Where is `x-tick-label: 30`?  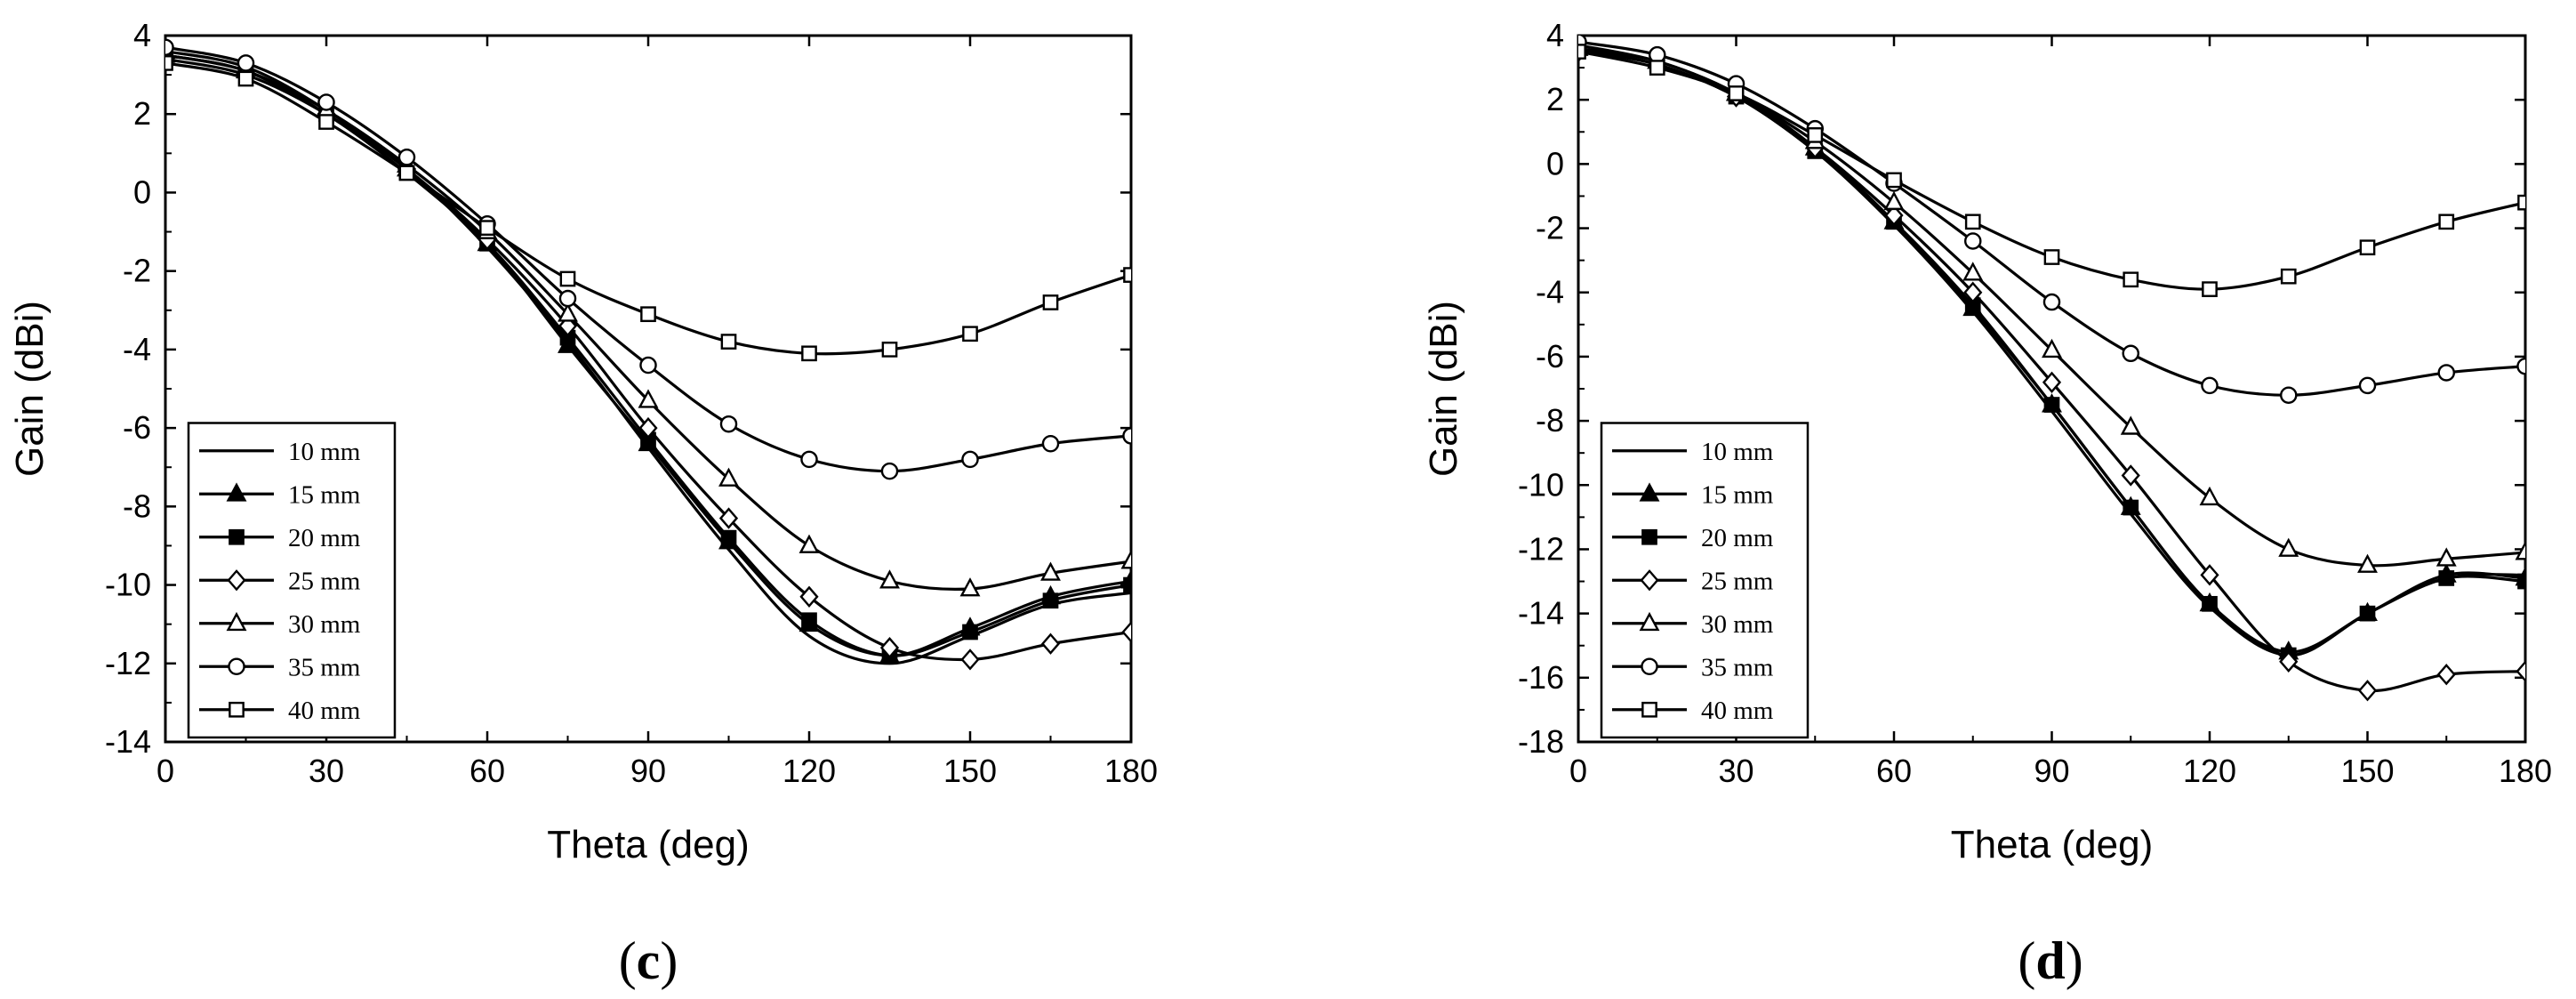
x-tick-label: 30 is located at coordinates (1735, 771).